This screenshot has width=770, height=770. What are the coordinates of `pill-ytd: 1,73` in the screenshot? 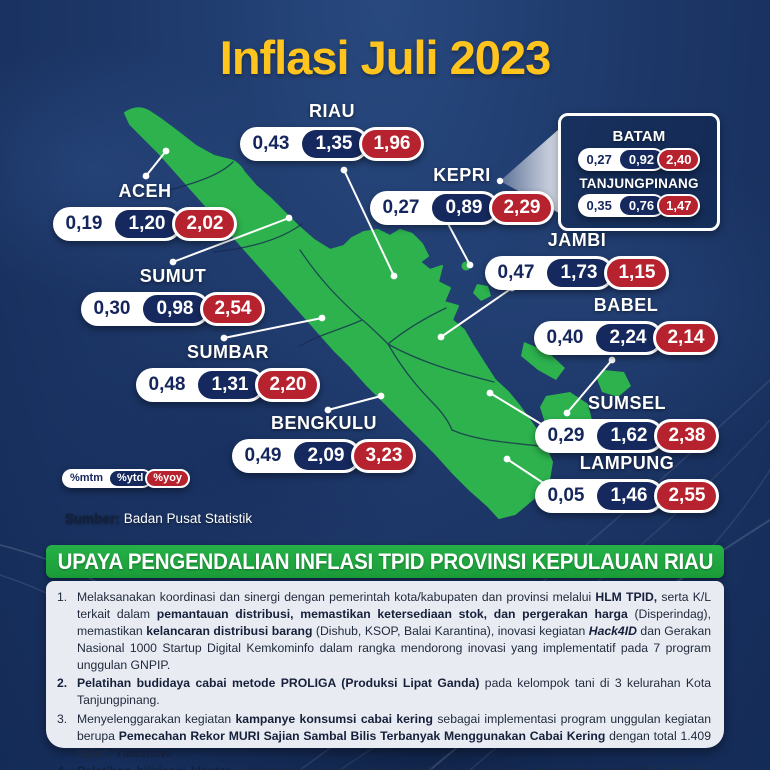 It's located at (579, 273).